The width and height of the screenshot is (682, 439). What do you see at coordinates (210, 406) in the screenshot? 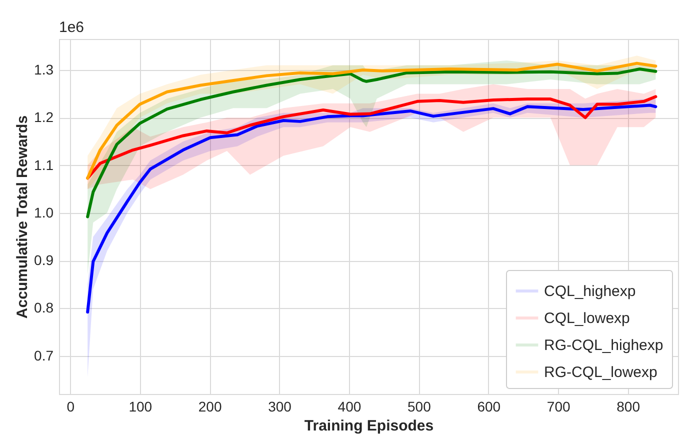
I see `x-tick-label: 200` at bounding box center [210, 406].